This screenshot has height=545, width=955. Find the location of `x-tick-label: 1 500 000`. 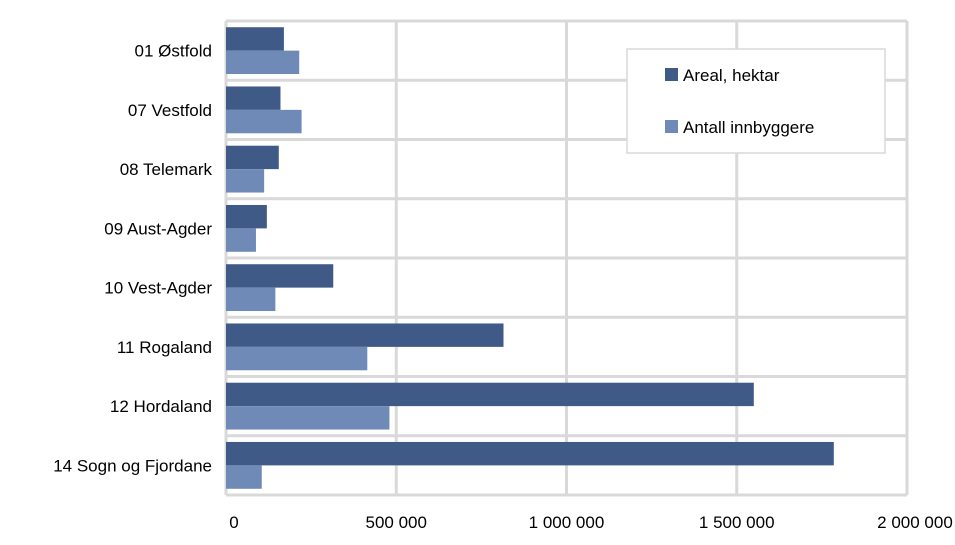

x-tick-label: 1 500 000 is located at coordinates (737, 522).